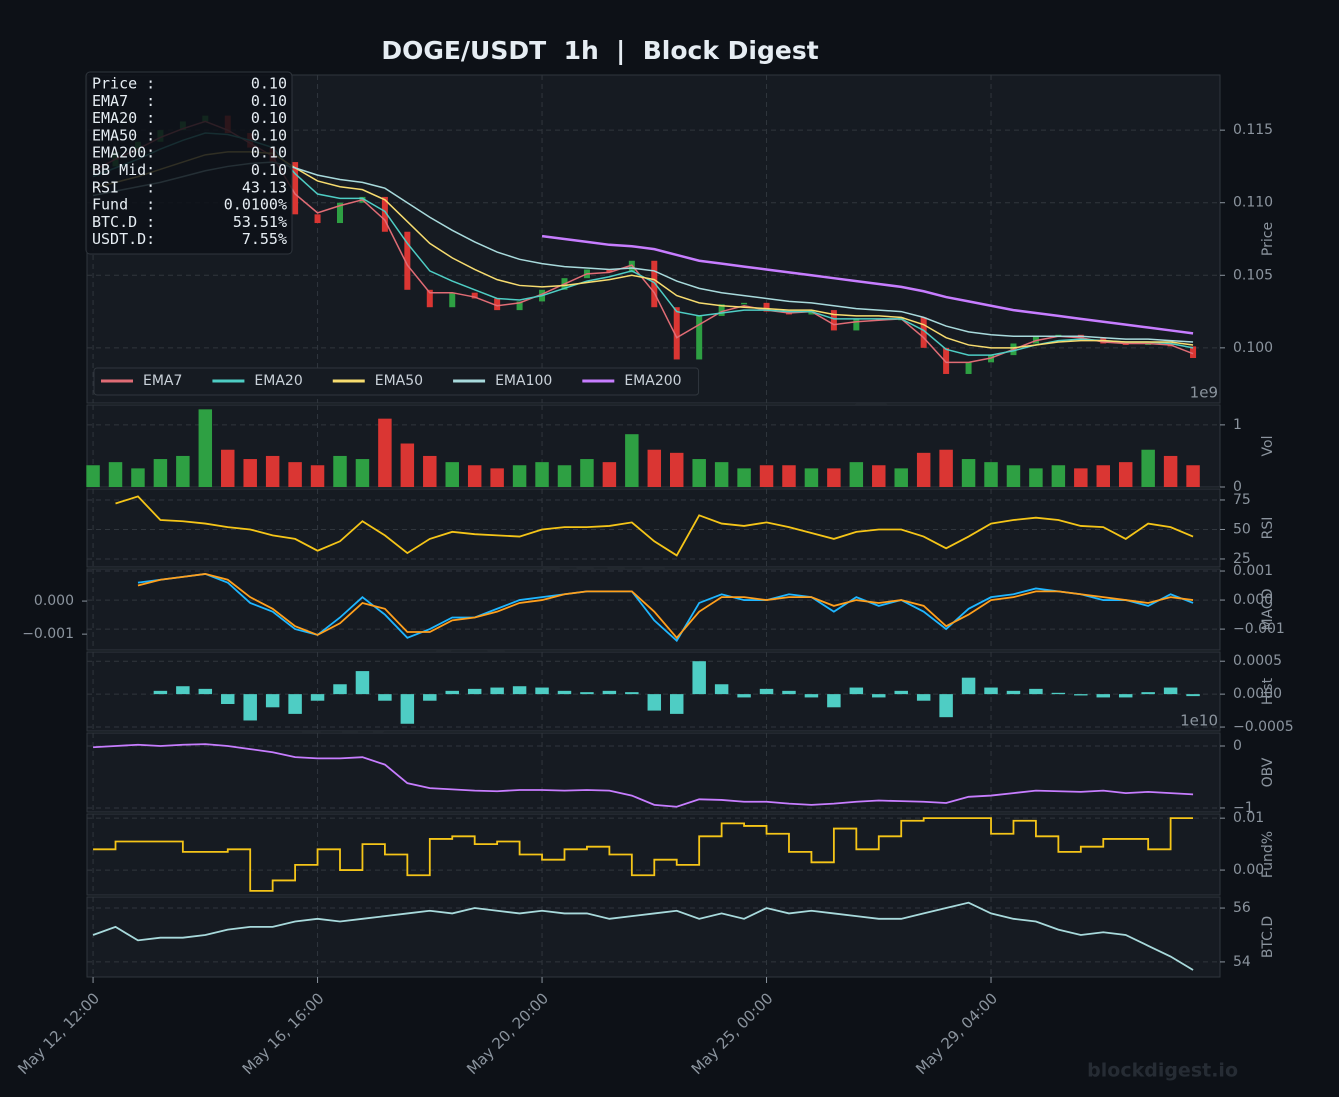  What do you see at coordinates (1242, 500) in the screenshot?
I see `y-tick-label: 75` at bounding box center [1242, 500].